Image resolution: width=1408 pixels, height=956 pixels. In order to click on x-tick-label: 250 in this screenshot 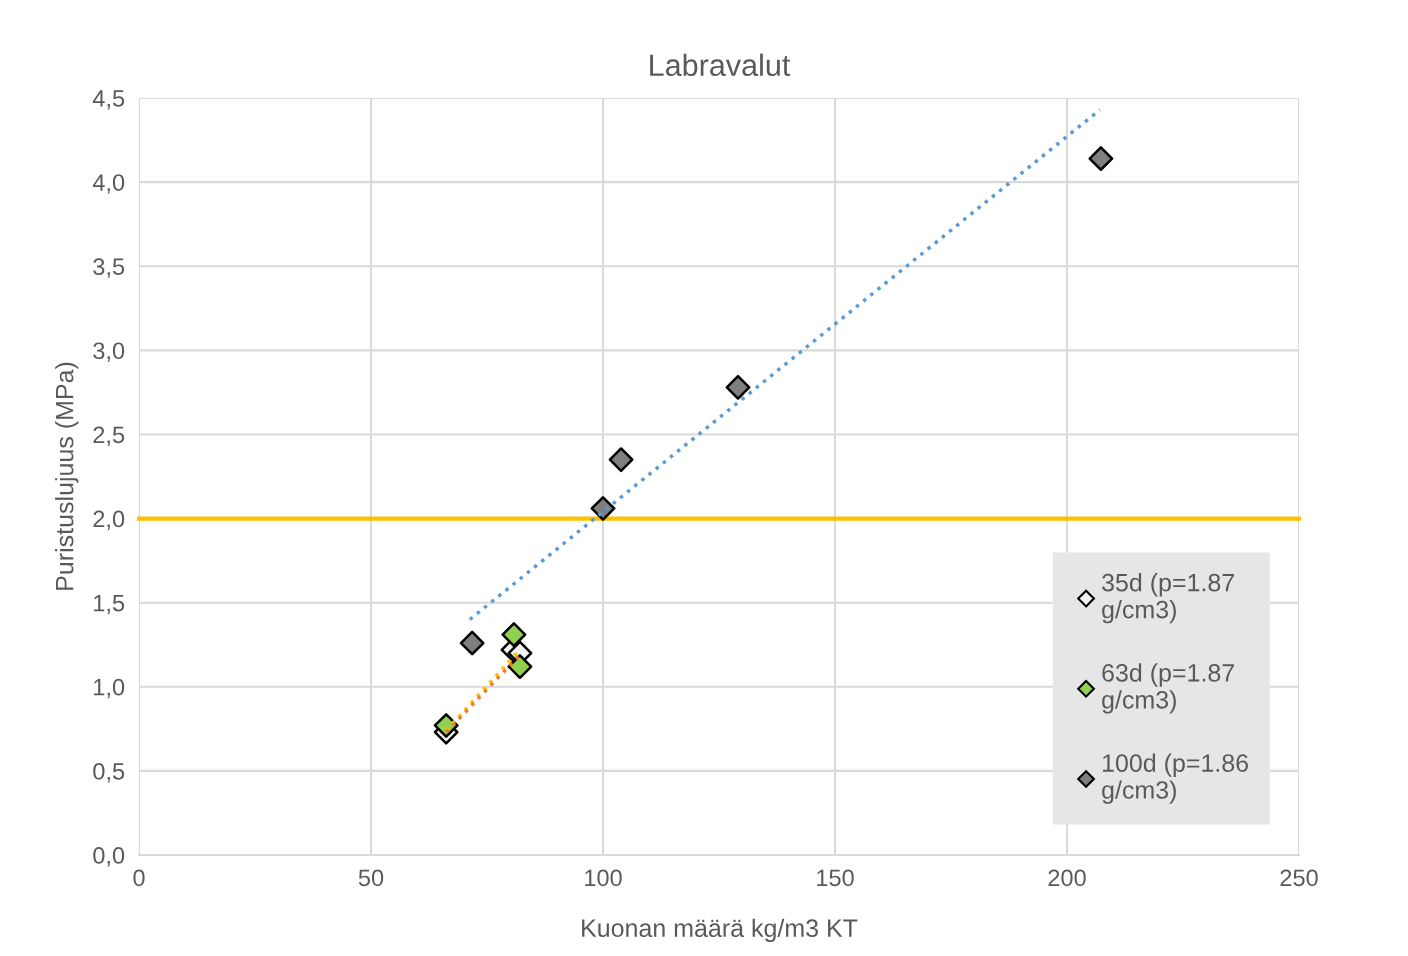, I will do `click(1299, 878)`.